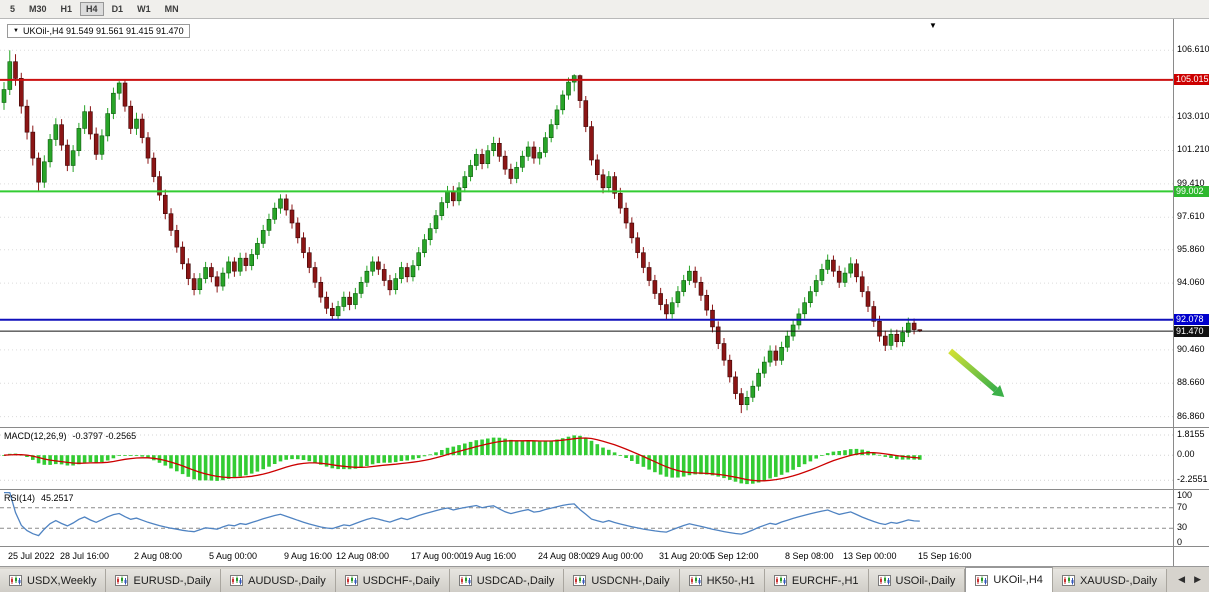  Describe the element at coordinates (35, 436) in the screenshot. I see `macd-label: MACD(12,26,9)` at that location.